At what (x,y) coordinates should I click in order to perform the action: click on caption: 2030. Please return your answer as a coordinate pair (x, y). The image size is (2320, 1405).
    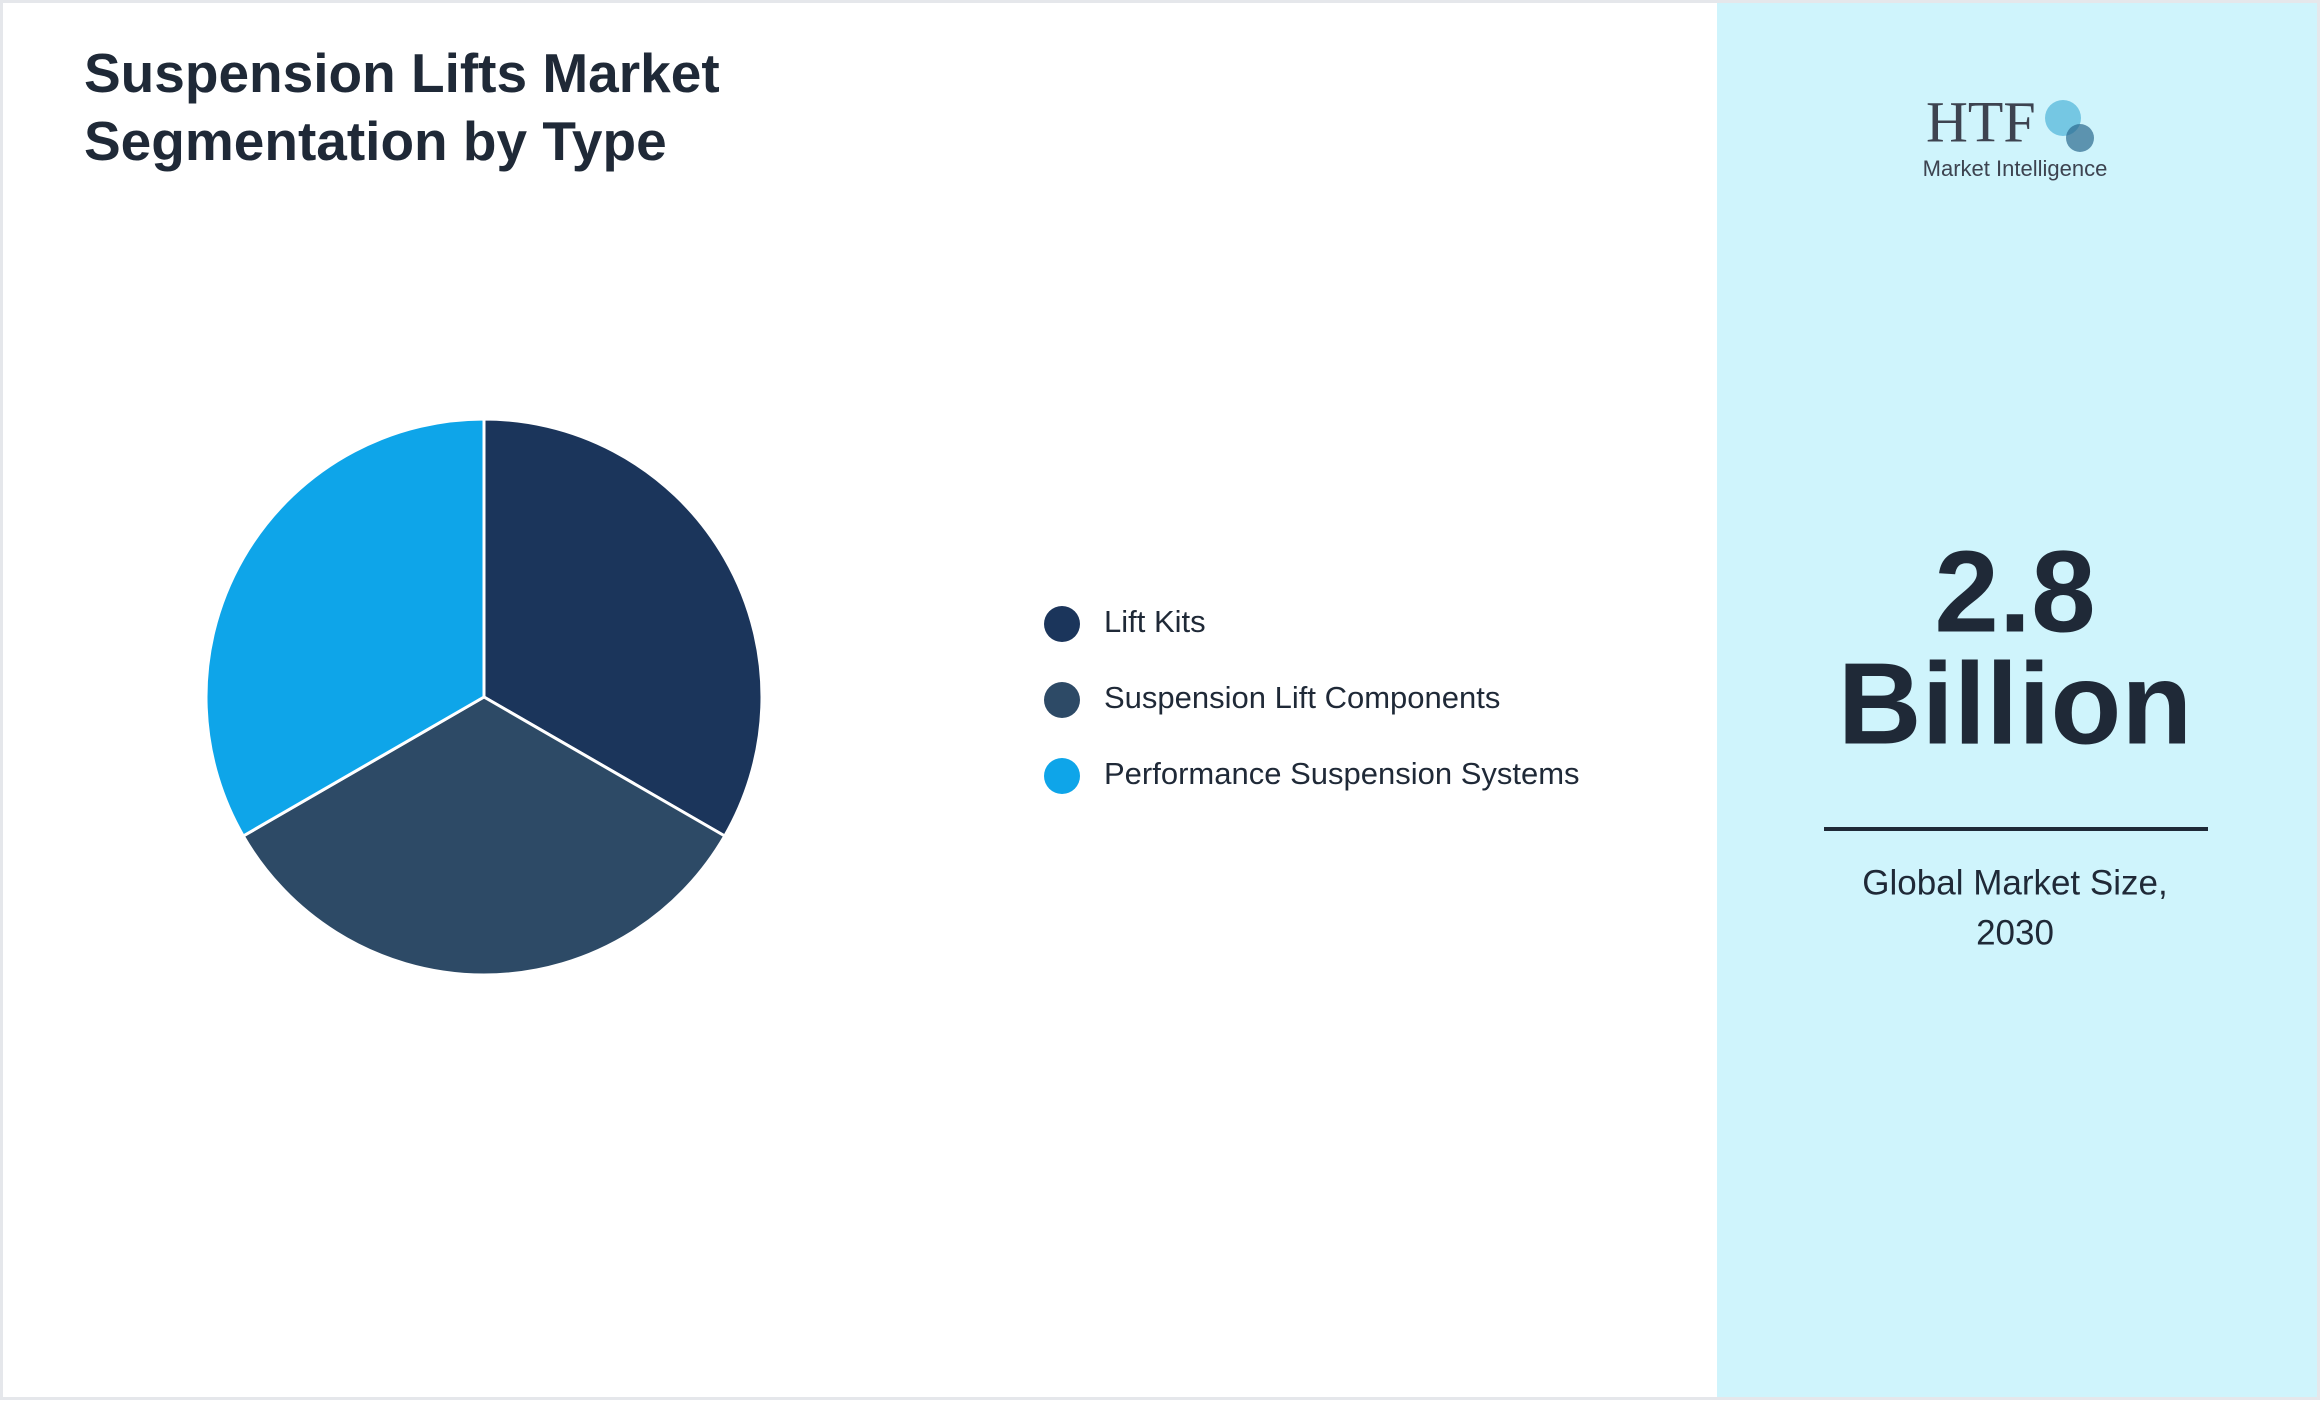
    Looking at the image, I should click on (2015, 932).